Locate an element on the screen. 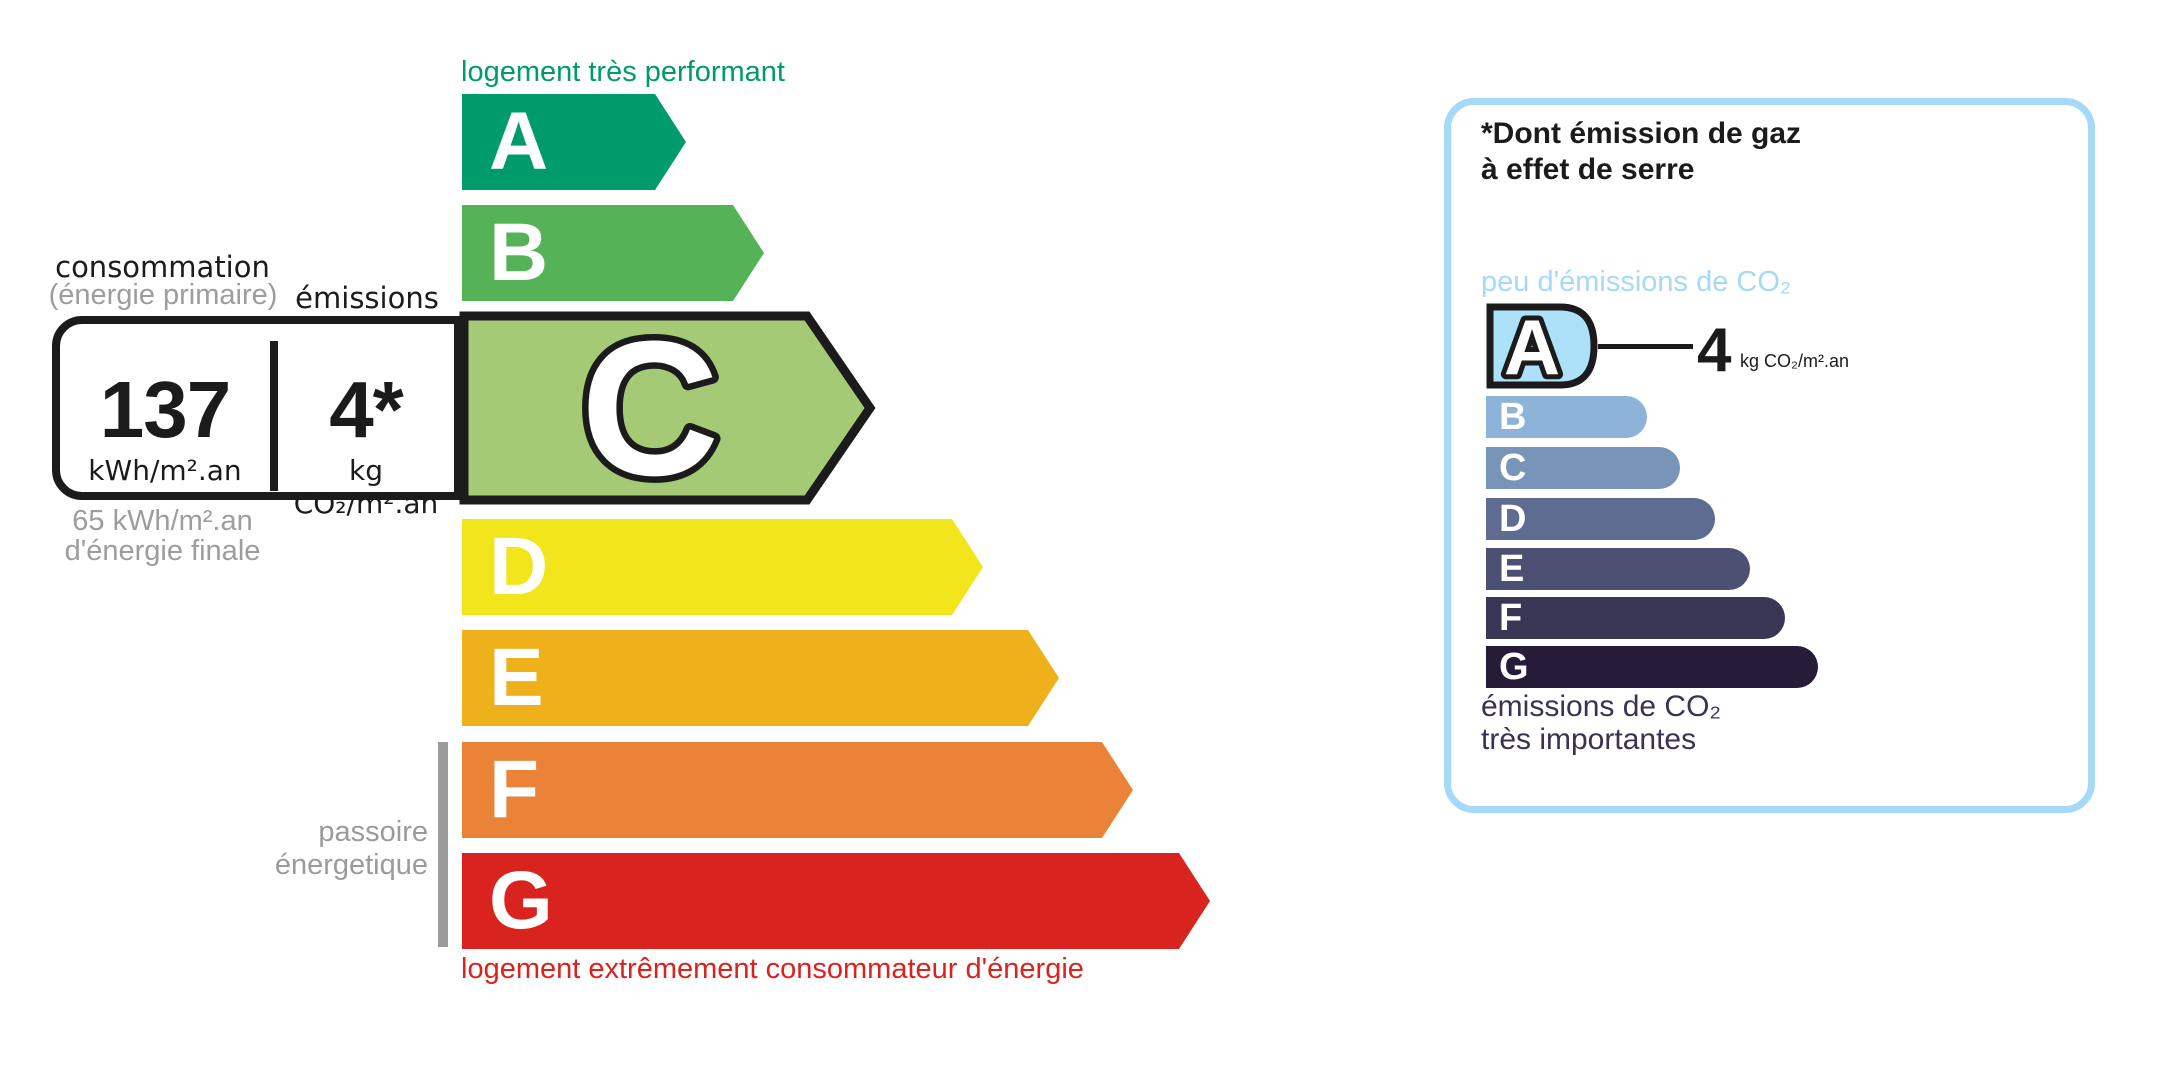 The height and width of the screenshot is (1079, 2169). passoire-range-bar is located at coordinates (443, 844).